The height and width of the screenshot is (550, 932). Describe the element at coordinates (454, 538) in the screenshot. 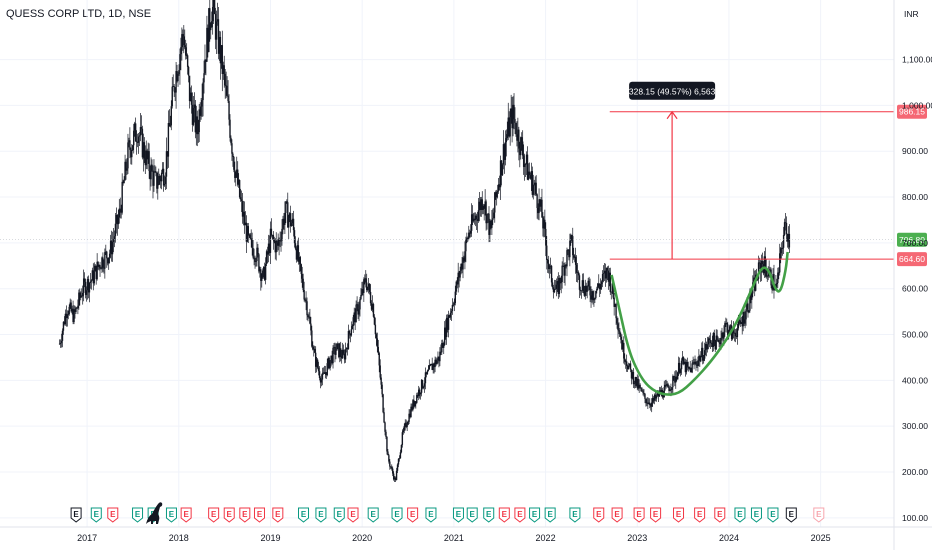

I see `time-axis: 2017 2018 2019 2020 2021 2022 2023 2024 2025` at that location.